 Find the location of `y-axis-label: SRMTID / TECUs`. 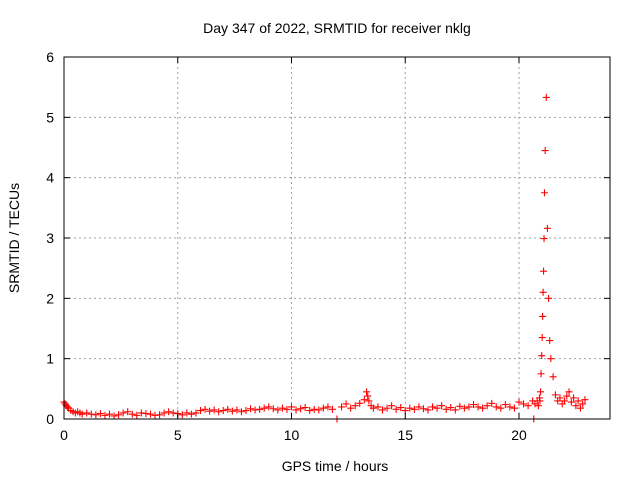

y-axis-label: SRMTID / TECUs is located at coordinates (14, 238).